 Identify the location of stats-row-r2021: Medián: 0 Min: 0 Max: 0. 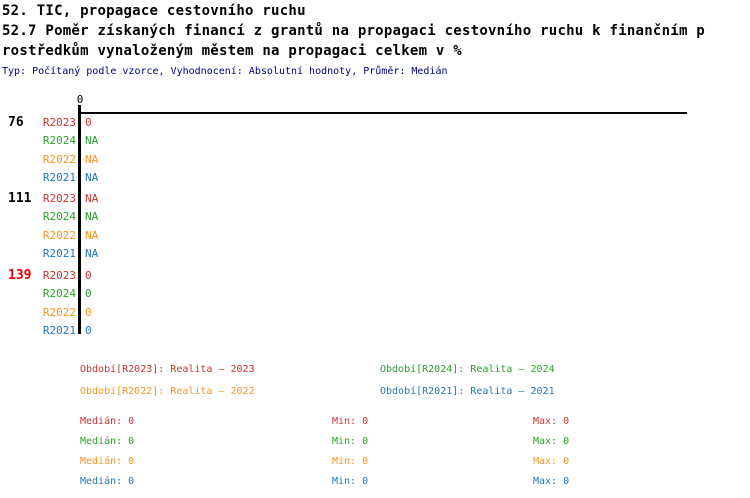
(375, 481).